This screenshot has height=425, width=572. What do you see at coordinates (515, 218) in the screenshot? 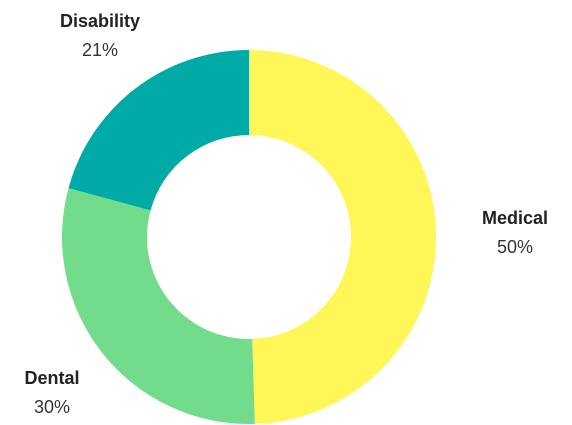
I see `slice-label-medical: Medical` at bounding box center [515, 218].